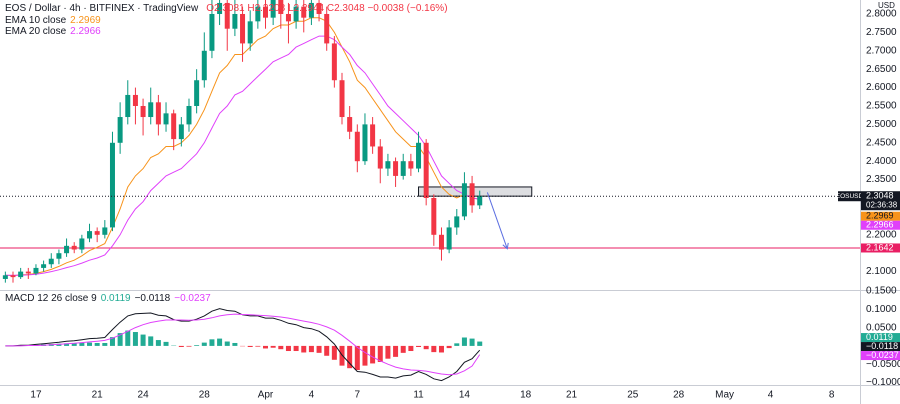 The height and width of the screenshot is (404, 900). I want to click on x-tick-label: 17, so click(36, 395).